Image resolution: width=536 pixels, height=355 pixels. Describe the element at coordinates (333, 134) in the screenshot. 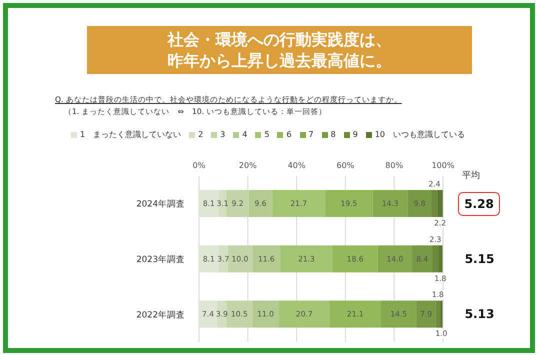

I see `legend-label: 8` at that location.